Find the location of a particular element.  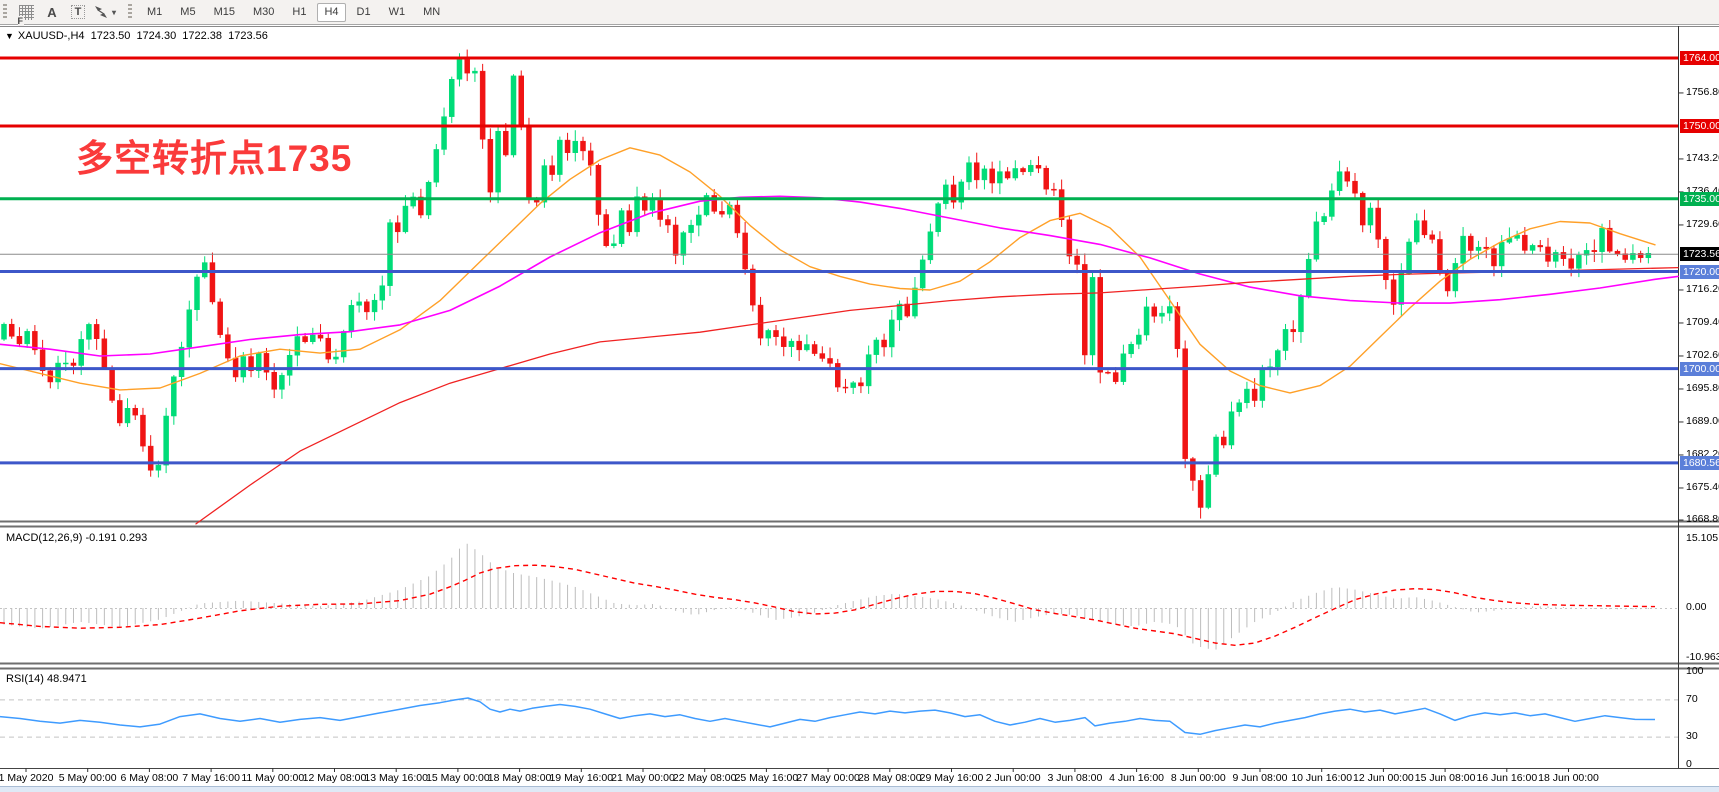

label-tool-button: A is located at coordinates (52, 12).